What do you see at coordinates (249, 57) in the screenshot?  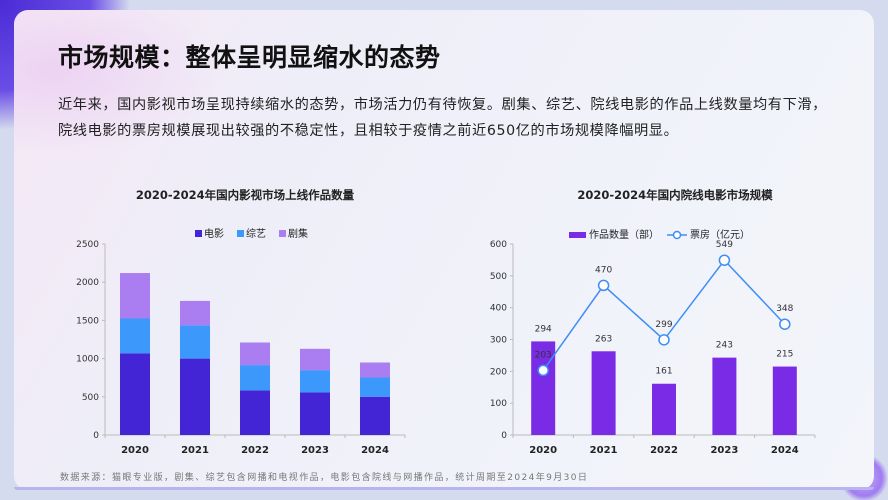 I see `page-title: 市场规模：整体呈明显缩水的态势` at bounding box center [249, 57].